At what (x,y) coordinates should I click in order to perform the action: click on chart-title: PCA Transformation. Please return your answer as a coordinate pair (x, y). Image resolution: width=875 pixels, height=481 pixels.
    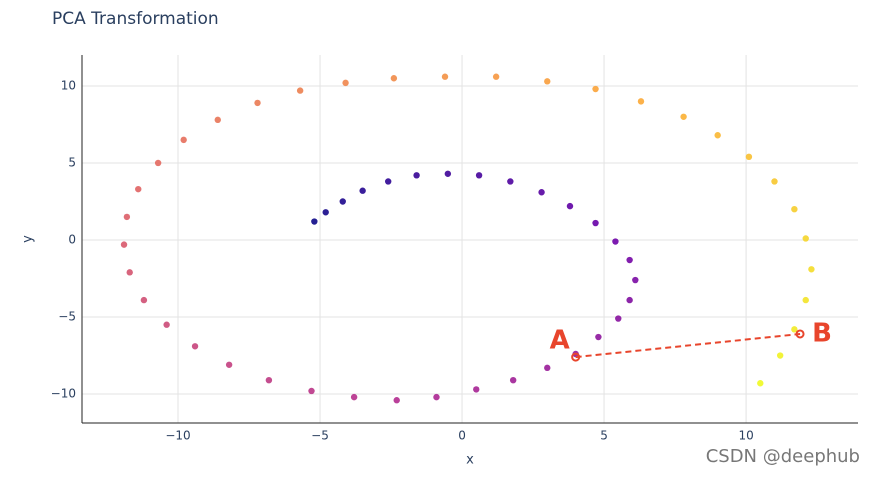
    Looking at the image, I should click on (135, 19).